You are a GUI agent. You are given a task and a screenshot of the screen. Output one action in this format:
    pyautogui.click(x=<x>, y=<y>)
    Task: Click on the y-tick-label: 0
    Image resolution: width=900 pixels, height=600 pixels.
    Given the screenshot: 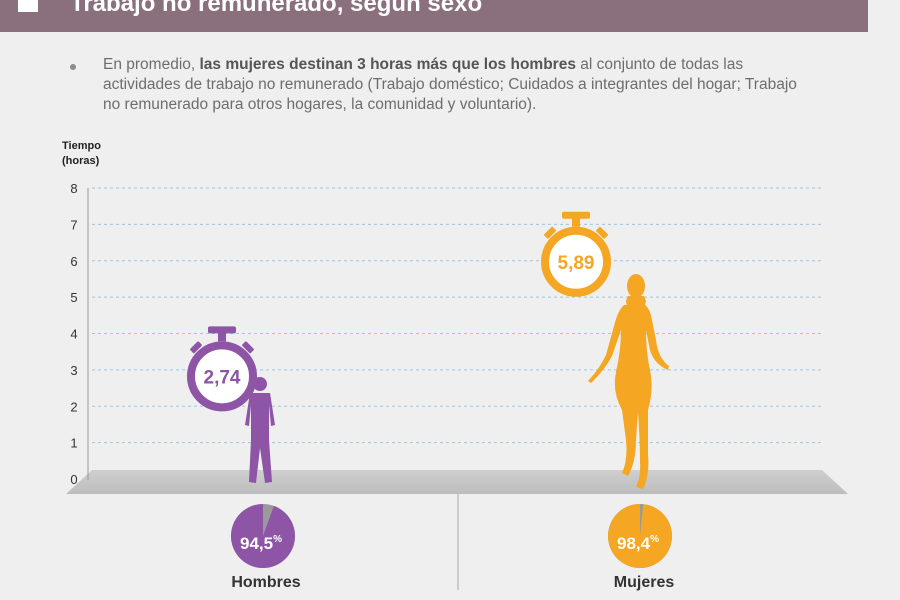 What is the action you would take?
    pyautogui.click(x=73, y=479)
    